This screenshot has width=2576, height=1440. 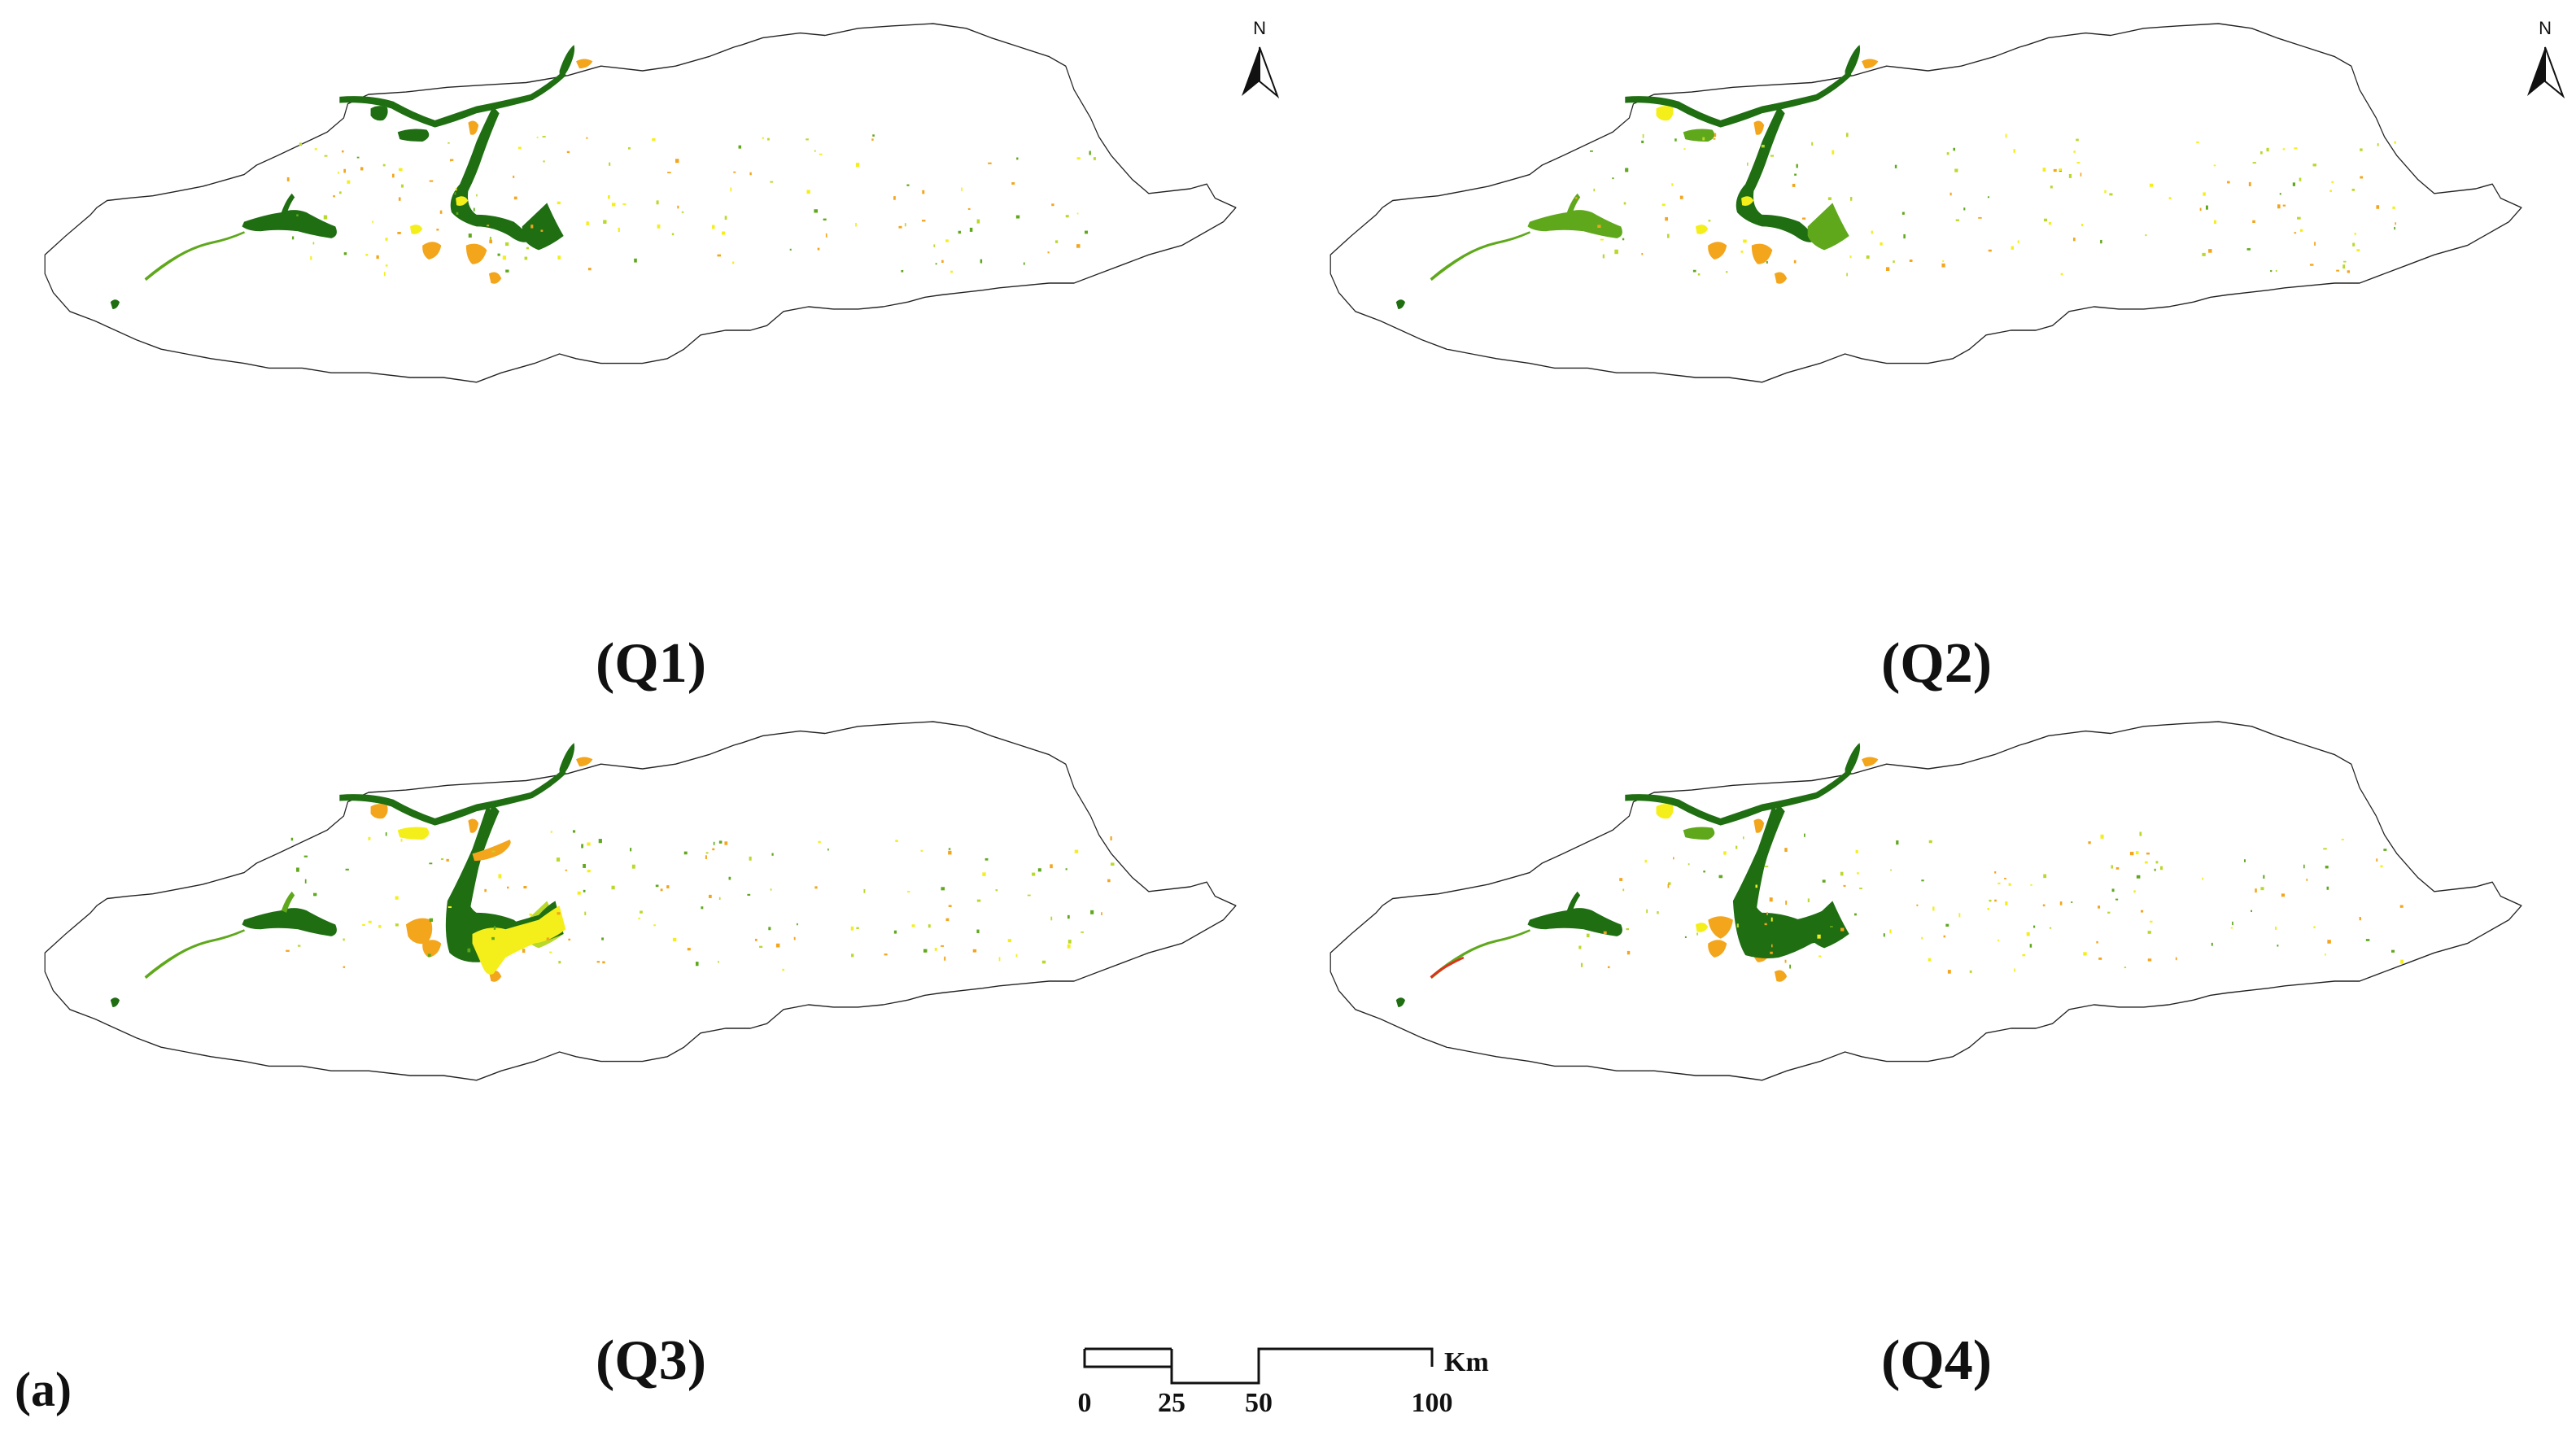 What do you see at coordinates (2546, 59) in the screenshot?
I see `north-arrow-q2: N` at bounding box center [2546, 59].